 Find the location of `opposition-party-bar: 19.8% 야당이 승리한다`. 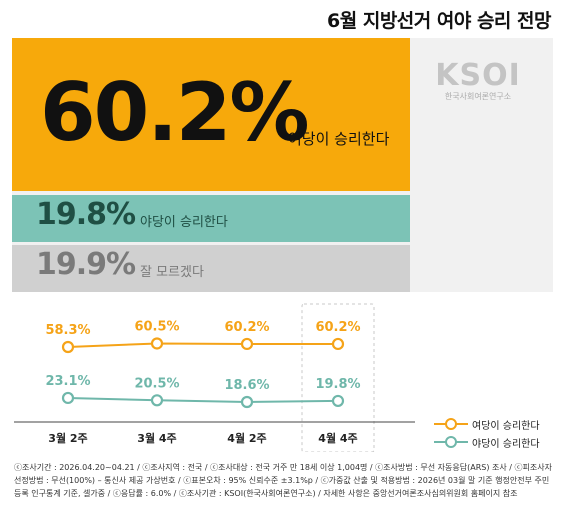

opposition-party-bar: 19.8% 야당이 승리한다 is located at coordinates (211, 218).